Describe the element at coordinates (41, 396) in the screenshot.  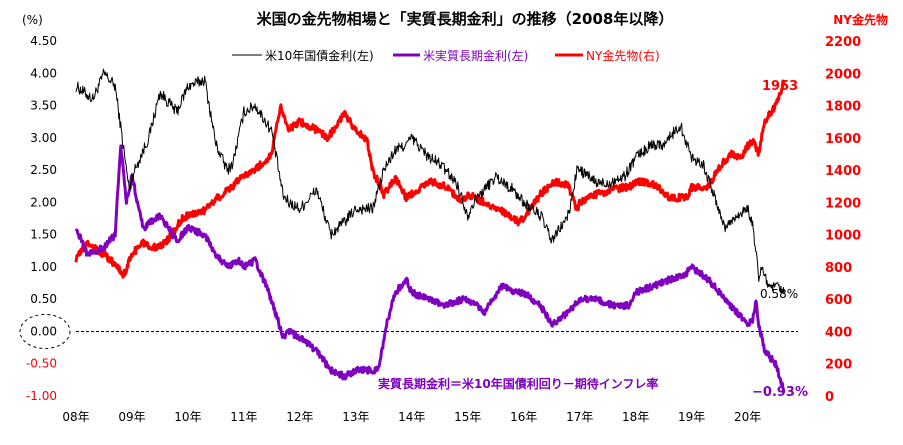
I see `left-tick-label: -1.00` at that location.